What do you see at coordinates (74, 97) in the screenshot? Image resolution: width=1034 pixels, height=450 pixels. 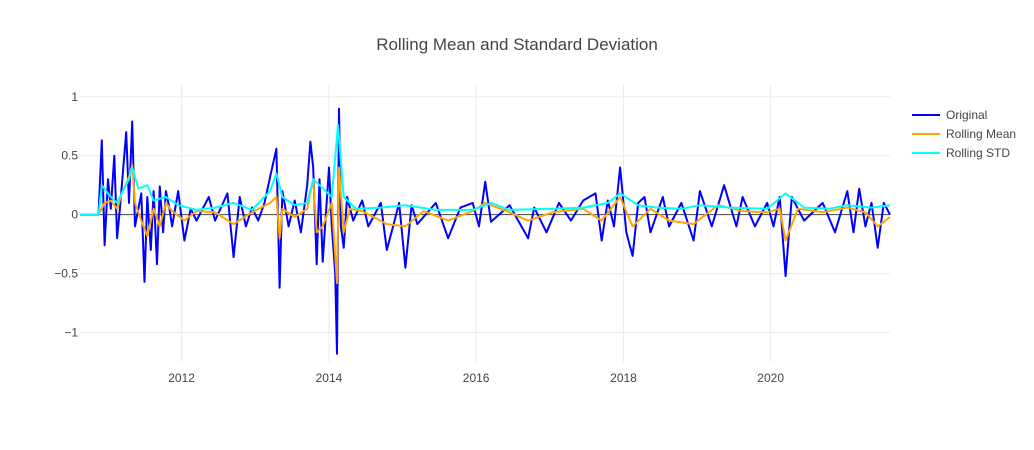 I see `y-tick-label: 1` at bounding box center [74, 97].